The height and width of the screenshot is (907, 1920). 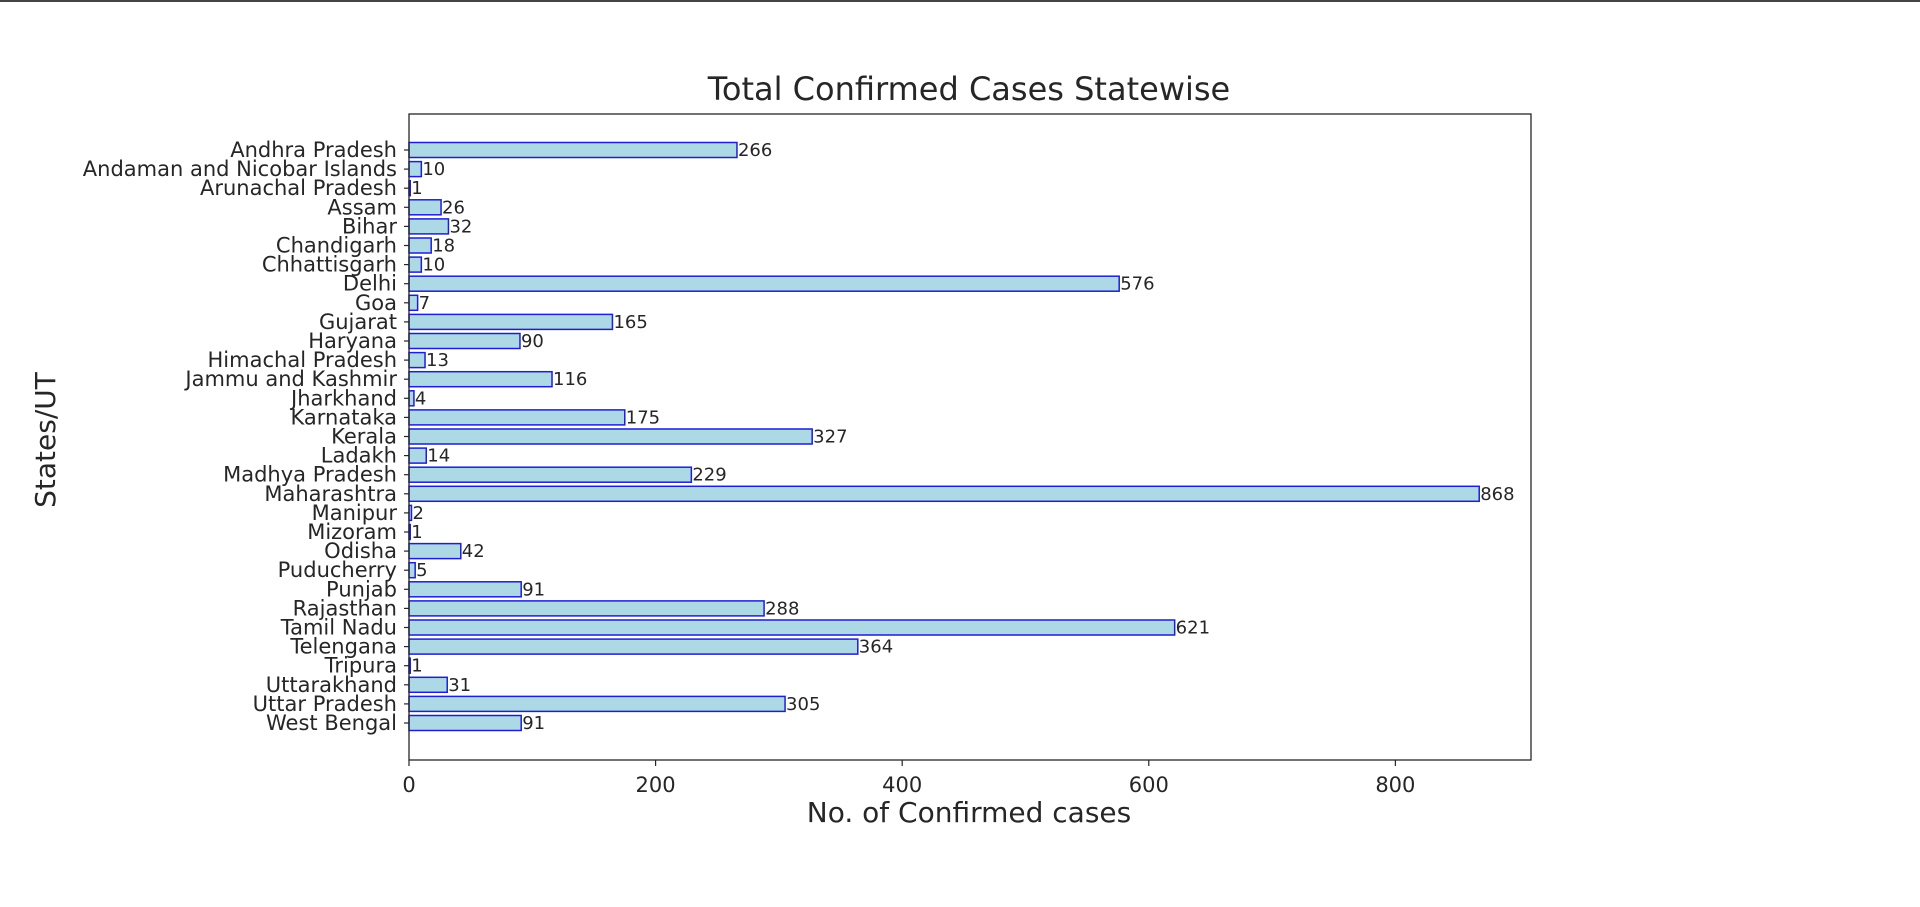 What do you see at coordinates (960, 1) in the screenshot?
I see `top-border-line` at bounding box center [960, 1].